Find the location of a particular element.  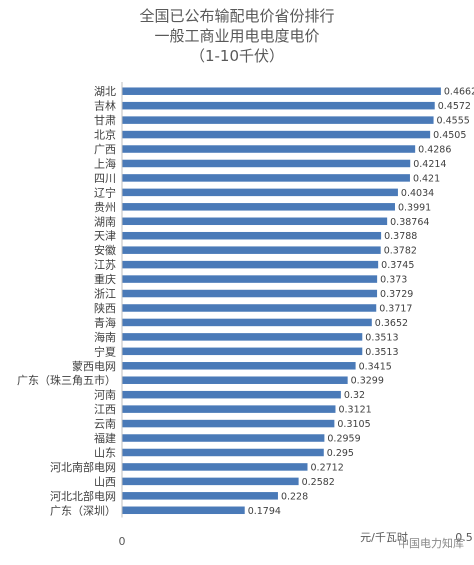

value-label: 0.421 is located at coordinates (426, 178).